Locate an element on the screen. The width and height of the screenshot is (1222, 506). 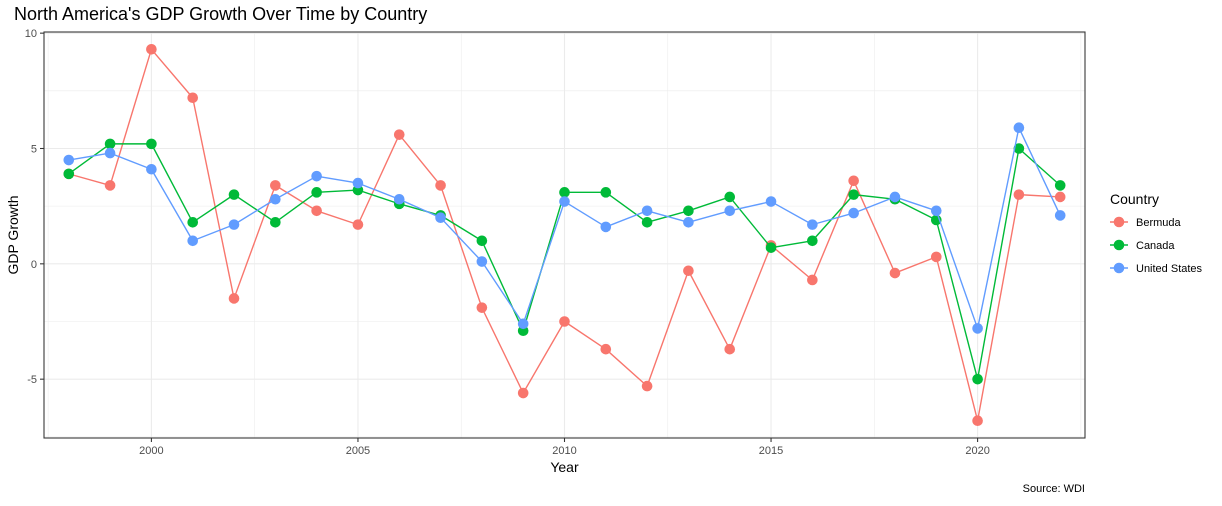
legend-title: Country is located at coordinates (1134, 199).